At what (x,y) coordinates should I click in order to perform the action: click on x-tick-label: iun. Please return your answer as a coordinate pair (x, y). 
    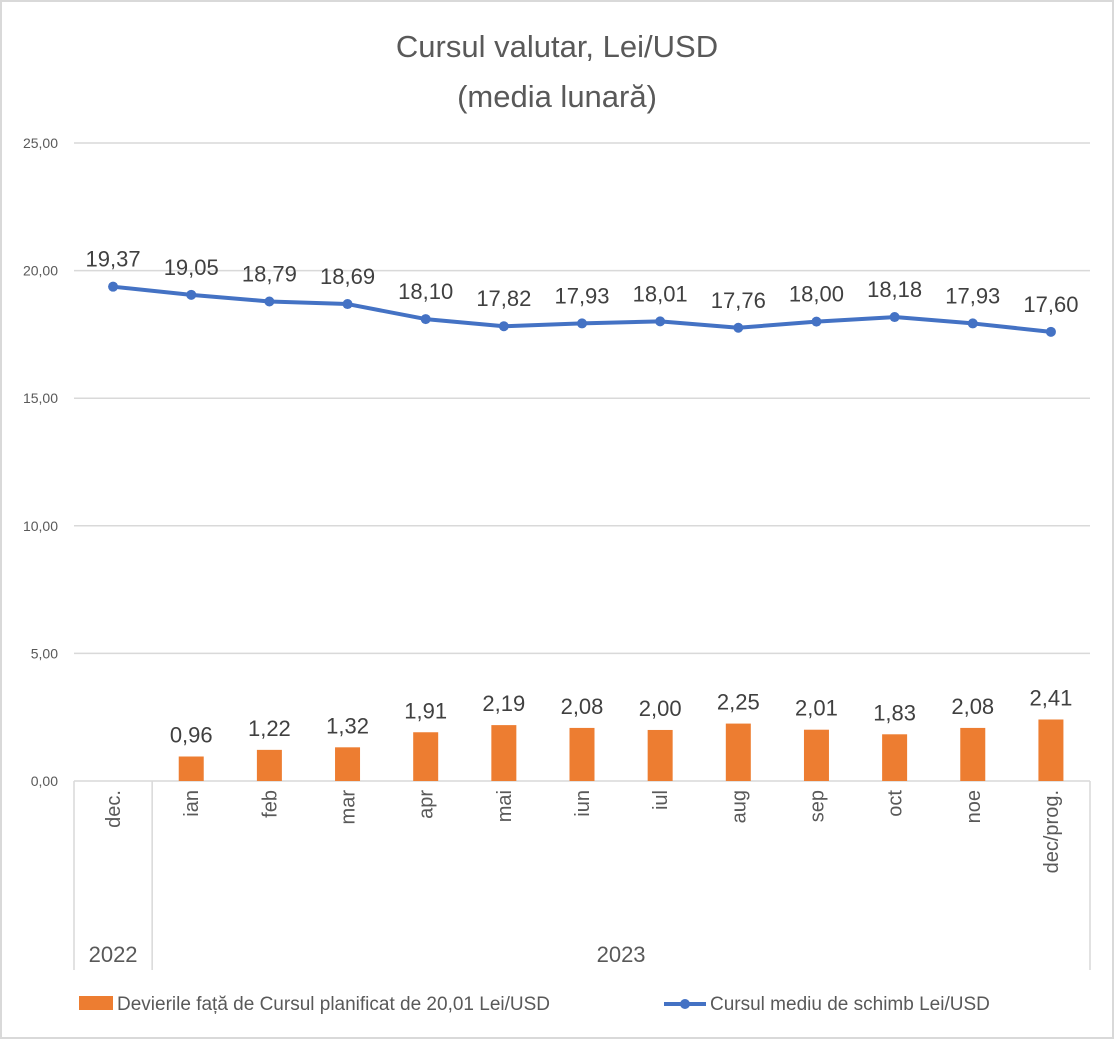
    Looking at the image, I should click on (583, 803).